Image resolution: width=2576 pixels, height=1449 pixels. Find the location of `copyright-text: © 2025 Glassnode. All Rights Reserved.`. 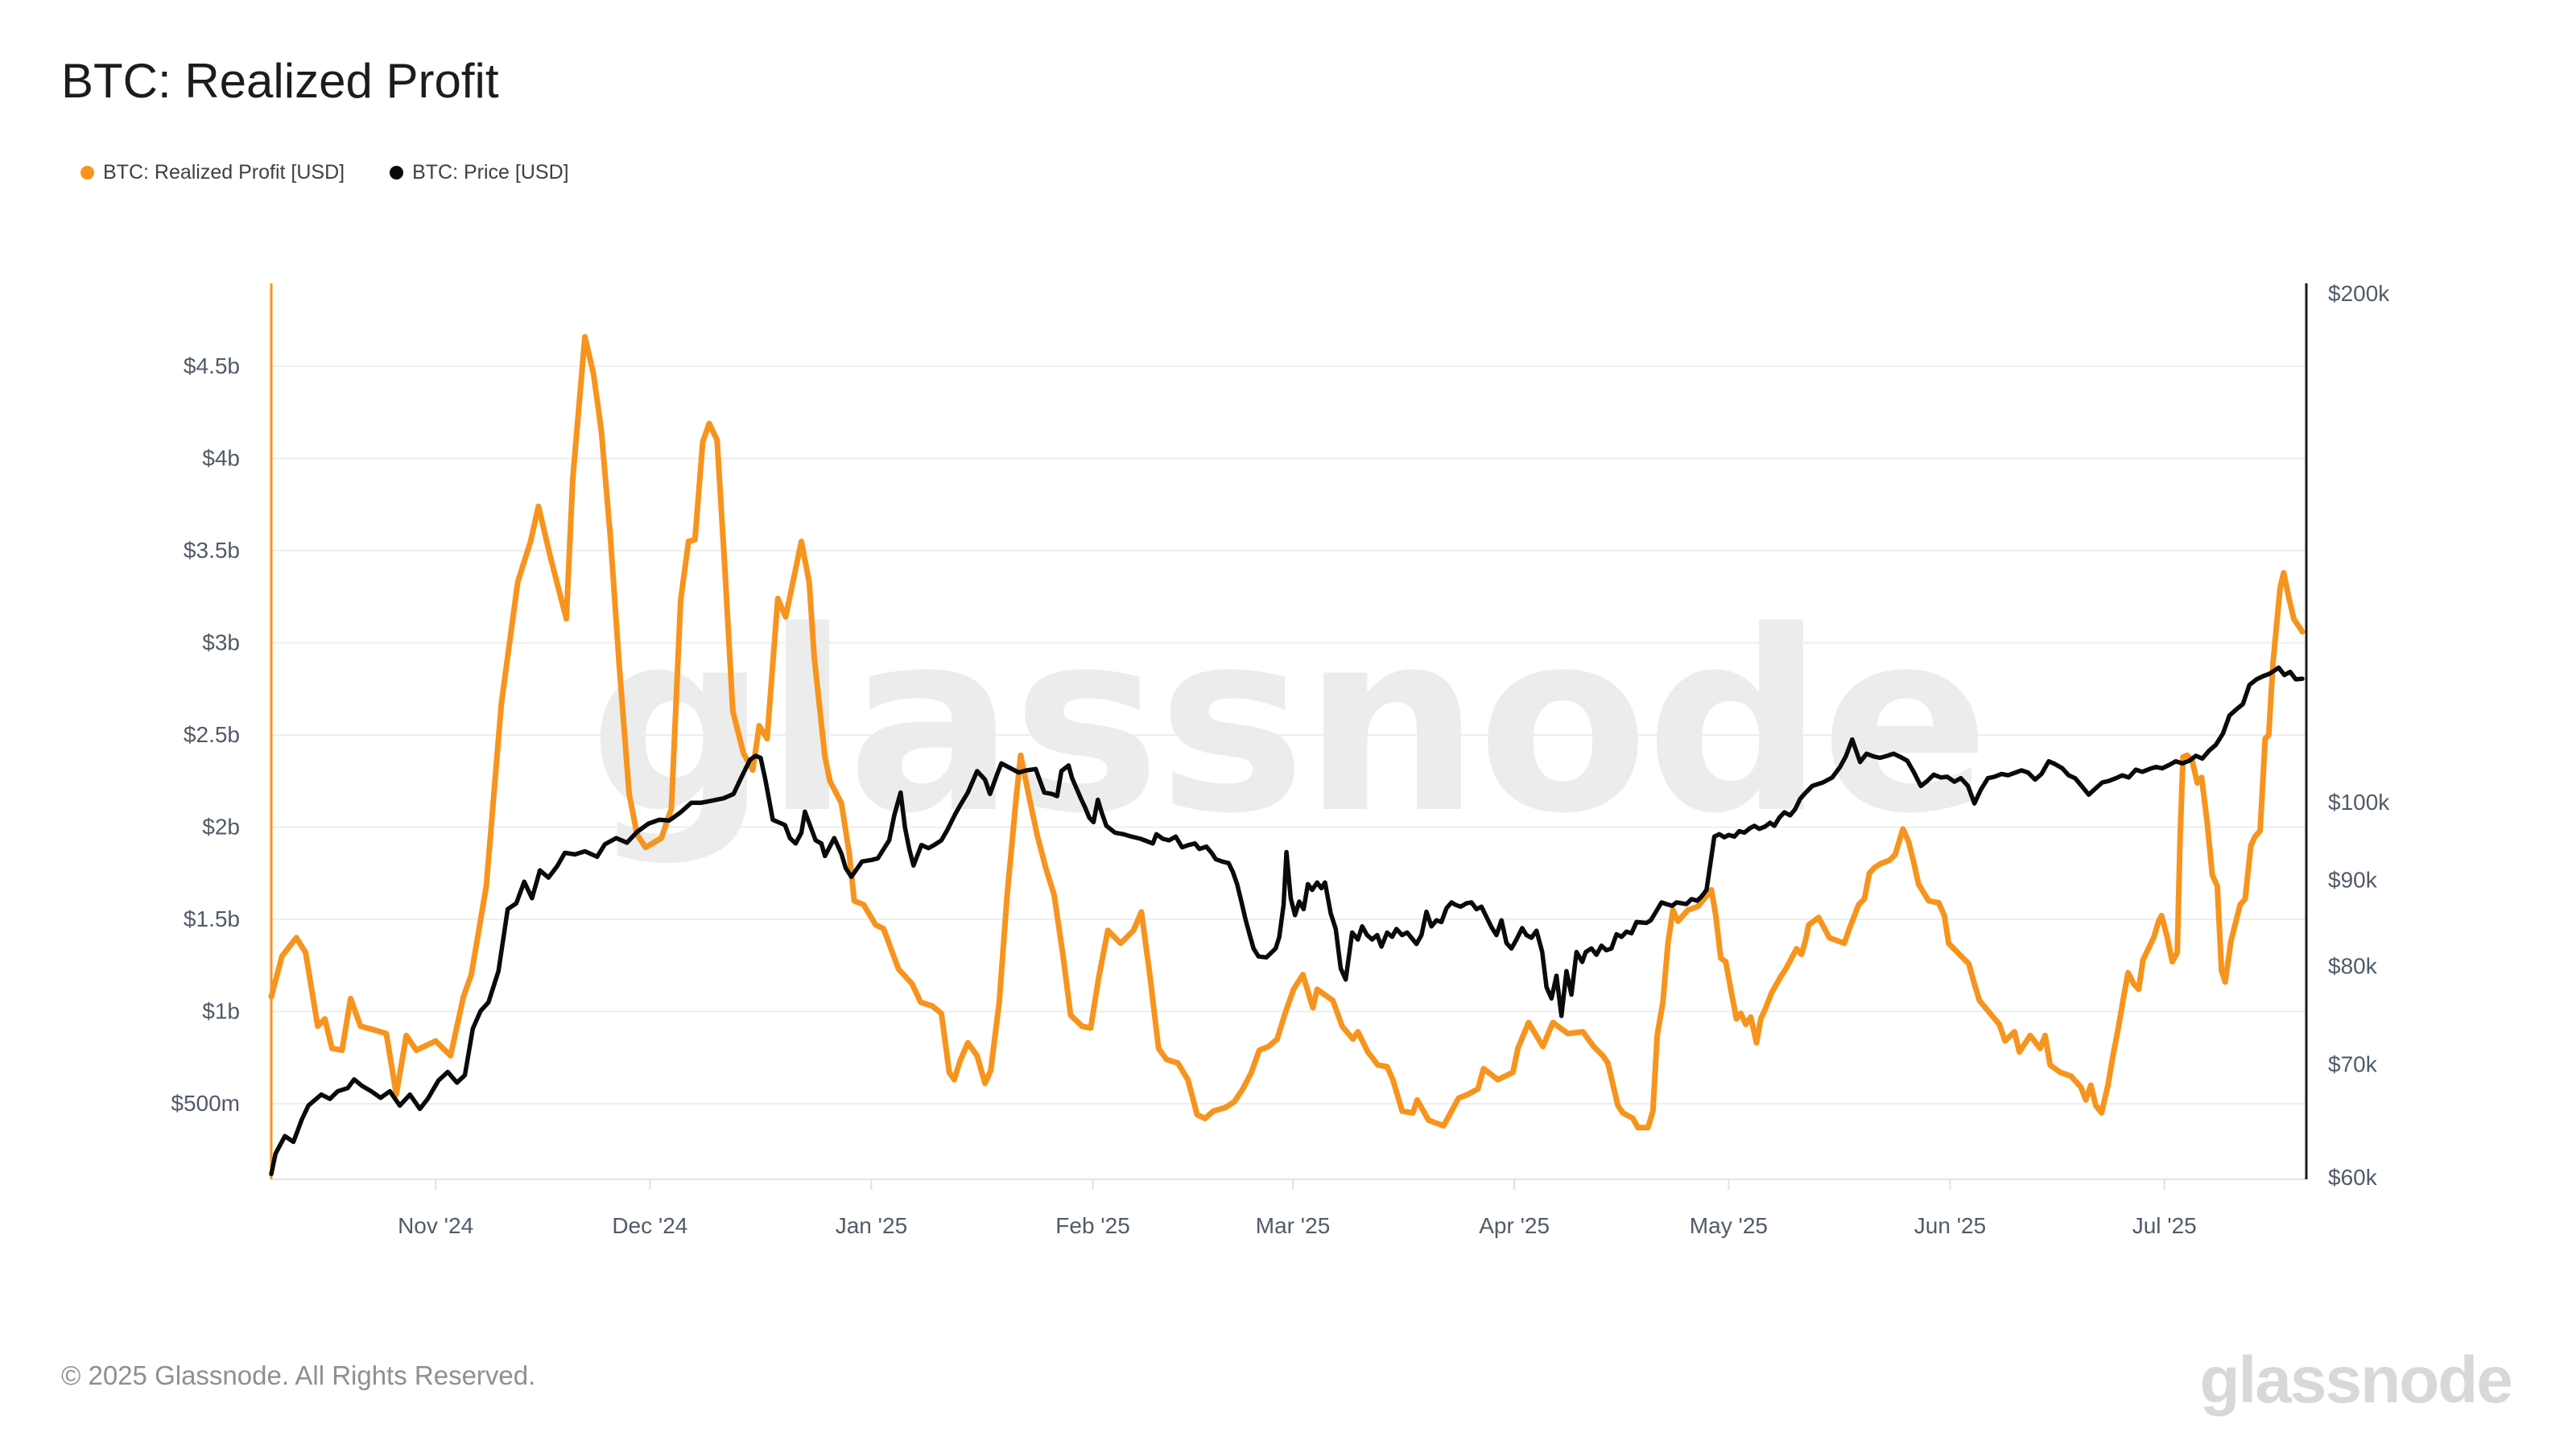

copyright-text: © 2025 Glassnode. All Rights Reserved. is located at coordinates (298, 1375).